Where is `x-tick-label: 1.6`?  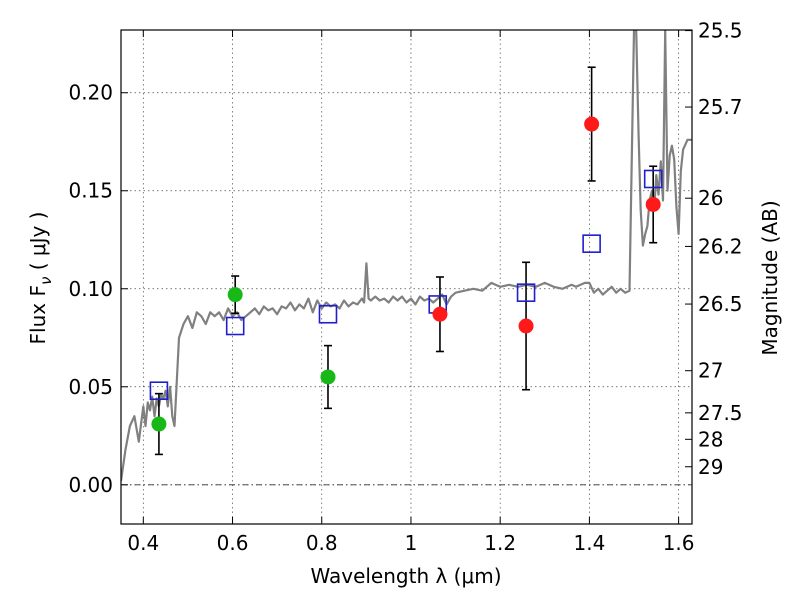
x-tick-label: 1.6 is located at coordinates (679, 543).